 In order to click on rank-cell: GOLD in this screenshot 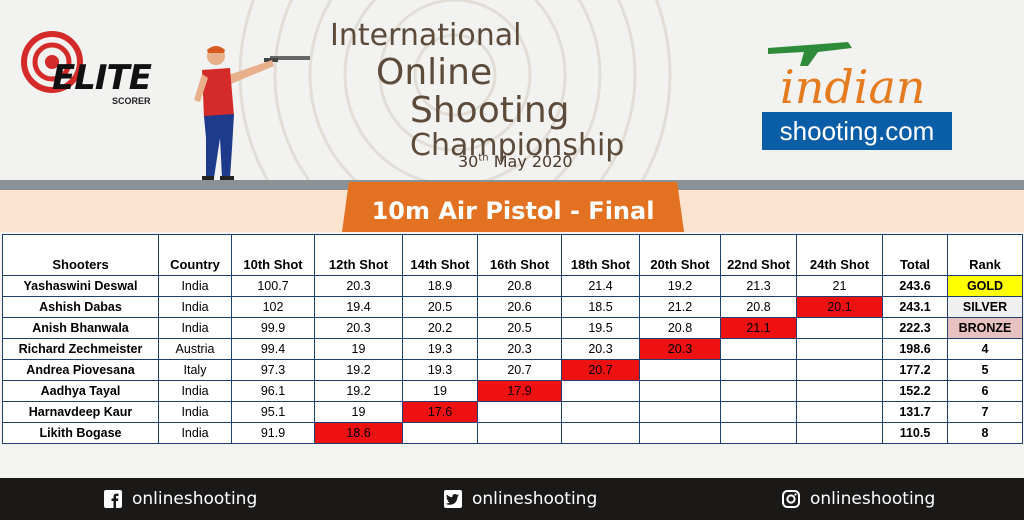, I will do `click(985, 286)`.